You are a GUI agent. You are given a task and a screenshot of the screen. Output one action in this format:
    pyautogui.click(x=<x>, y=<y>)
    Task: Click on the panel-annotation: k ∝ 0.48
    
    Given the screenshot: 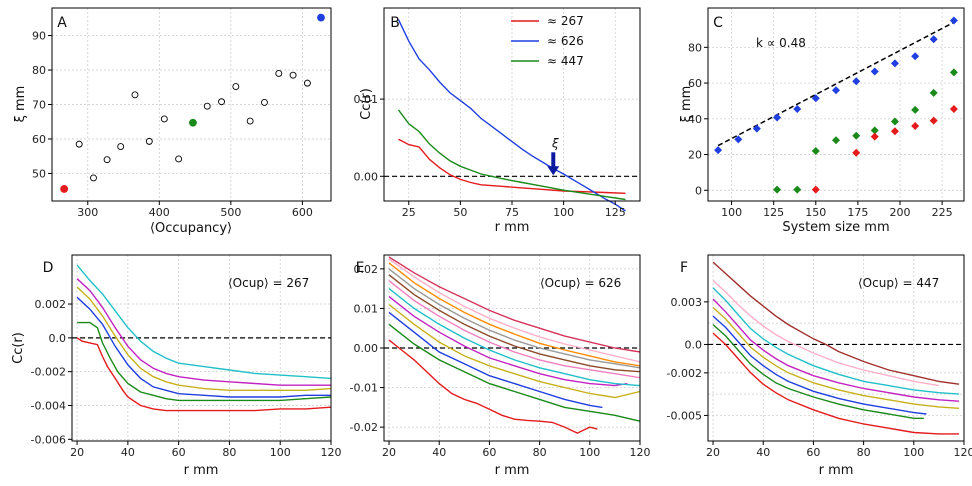 What is the action you would take?
    pyautogui.click(x=781, y=43)
    